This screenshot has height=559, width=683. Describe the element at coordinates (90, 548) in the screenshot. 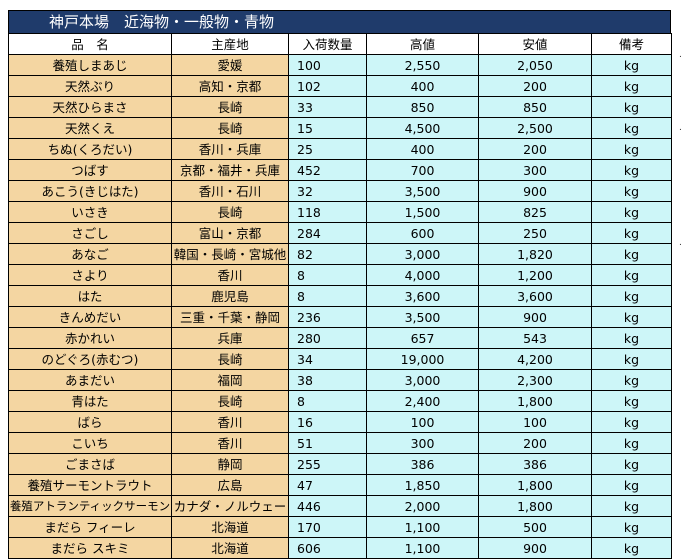

I see `item-name-cell: まだら スキミ` at that location.